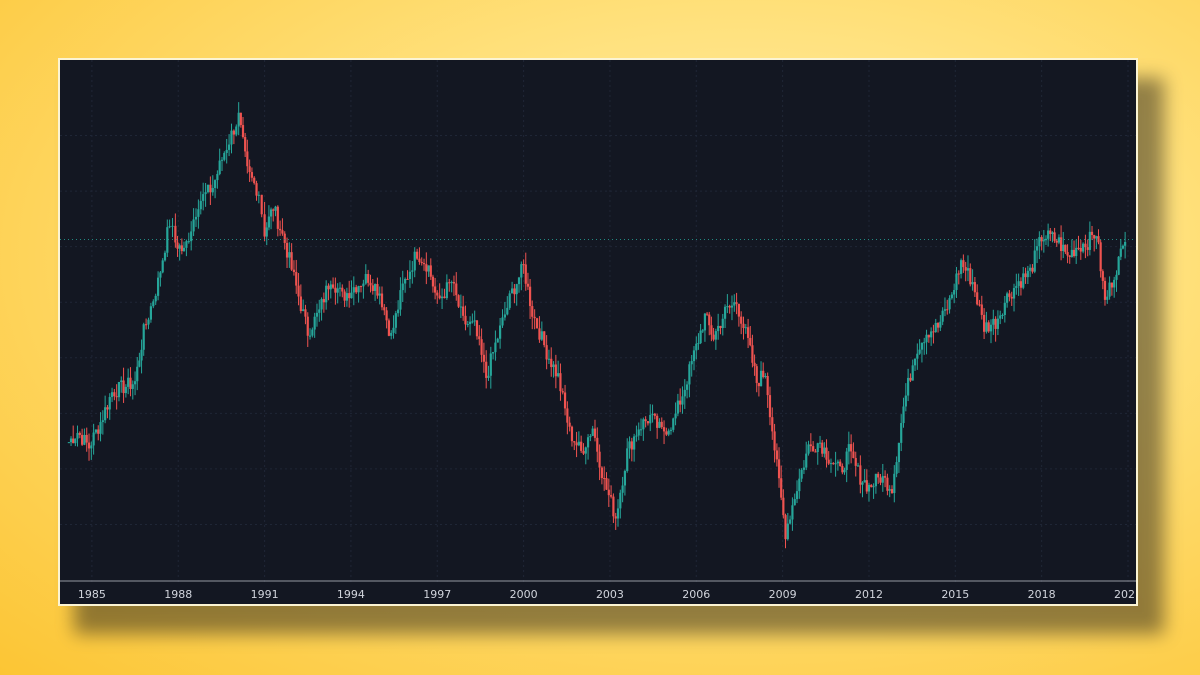  Describe the element at coordinates (524, 594) in the screenshot. I see `x-tick-label: 2000` at that location.